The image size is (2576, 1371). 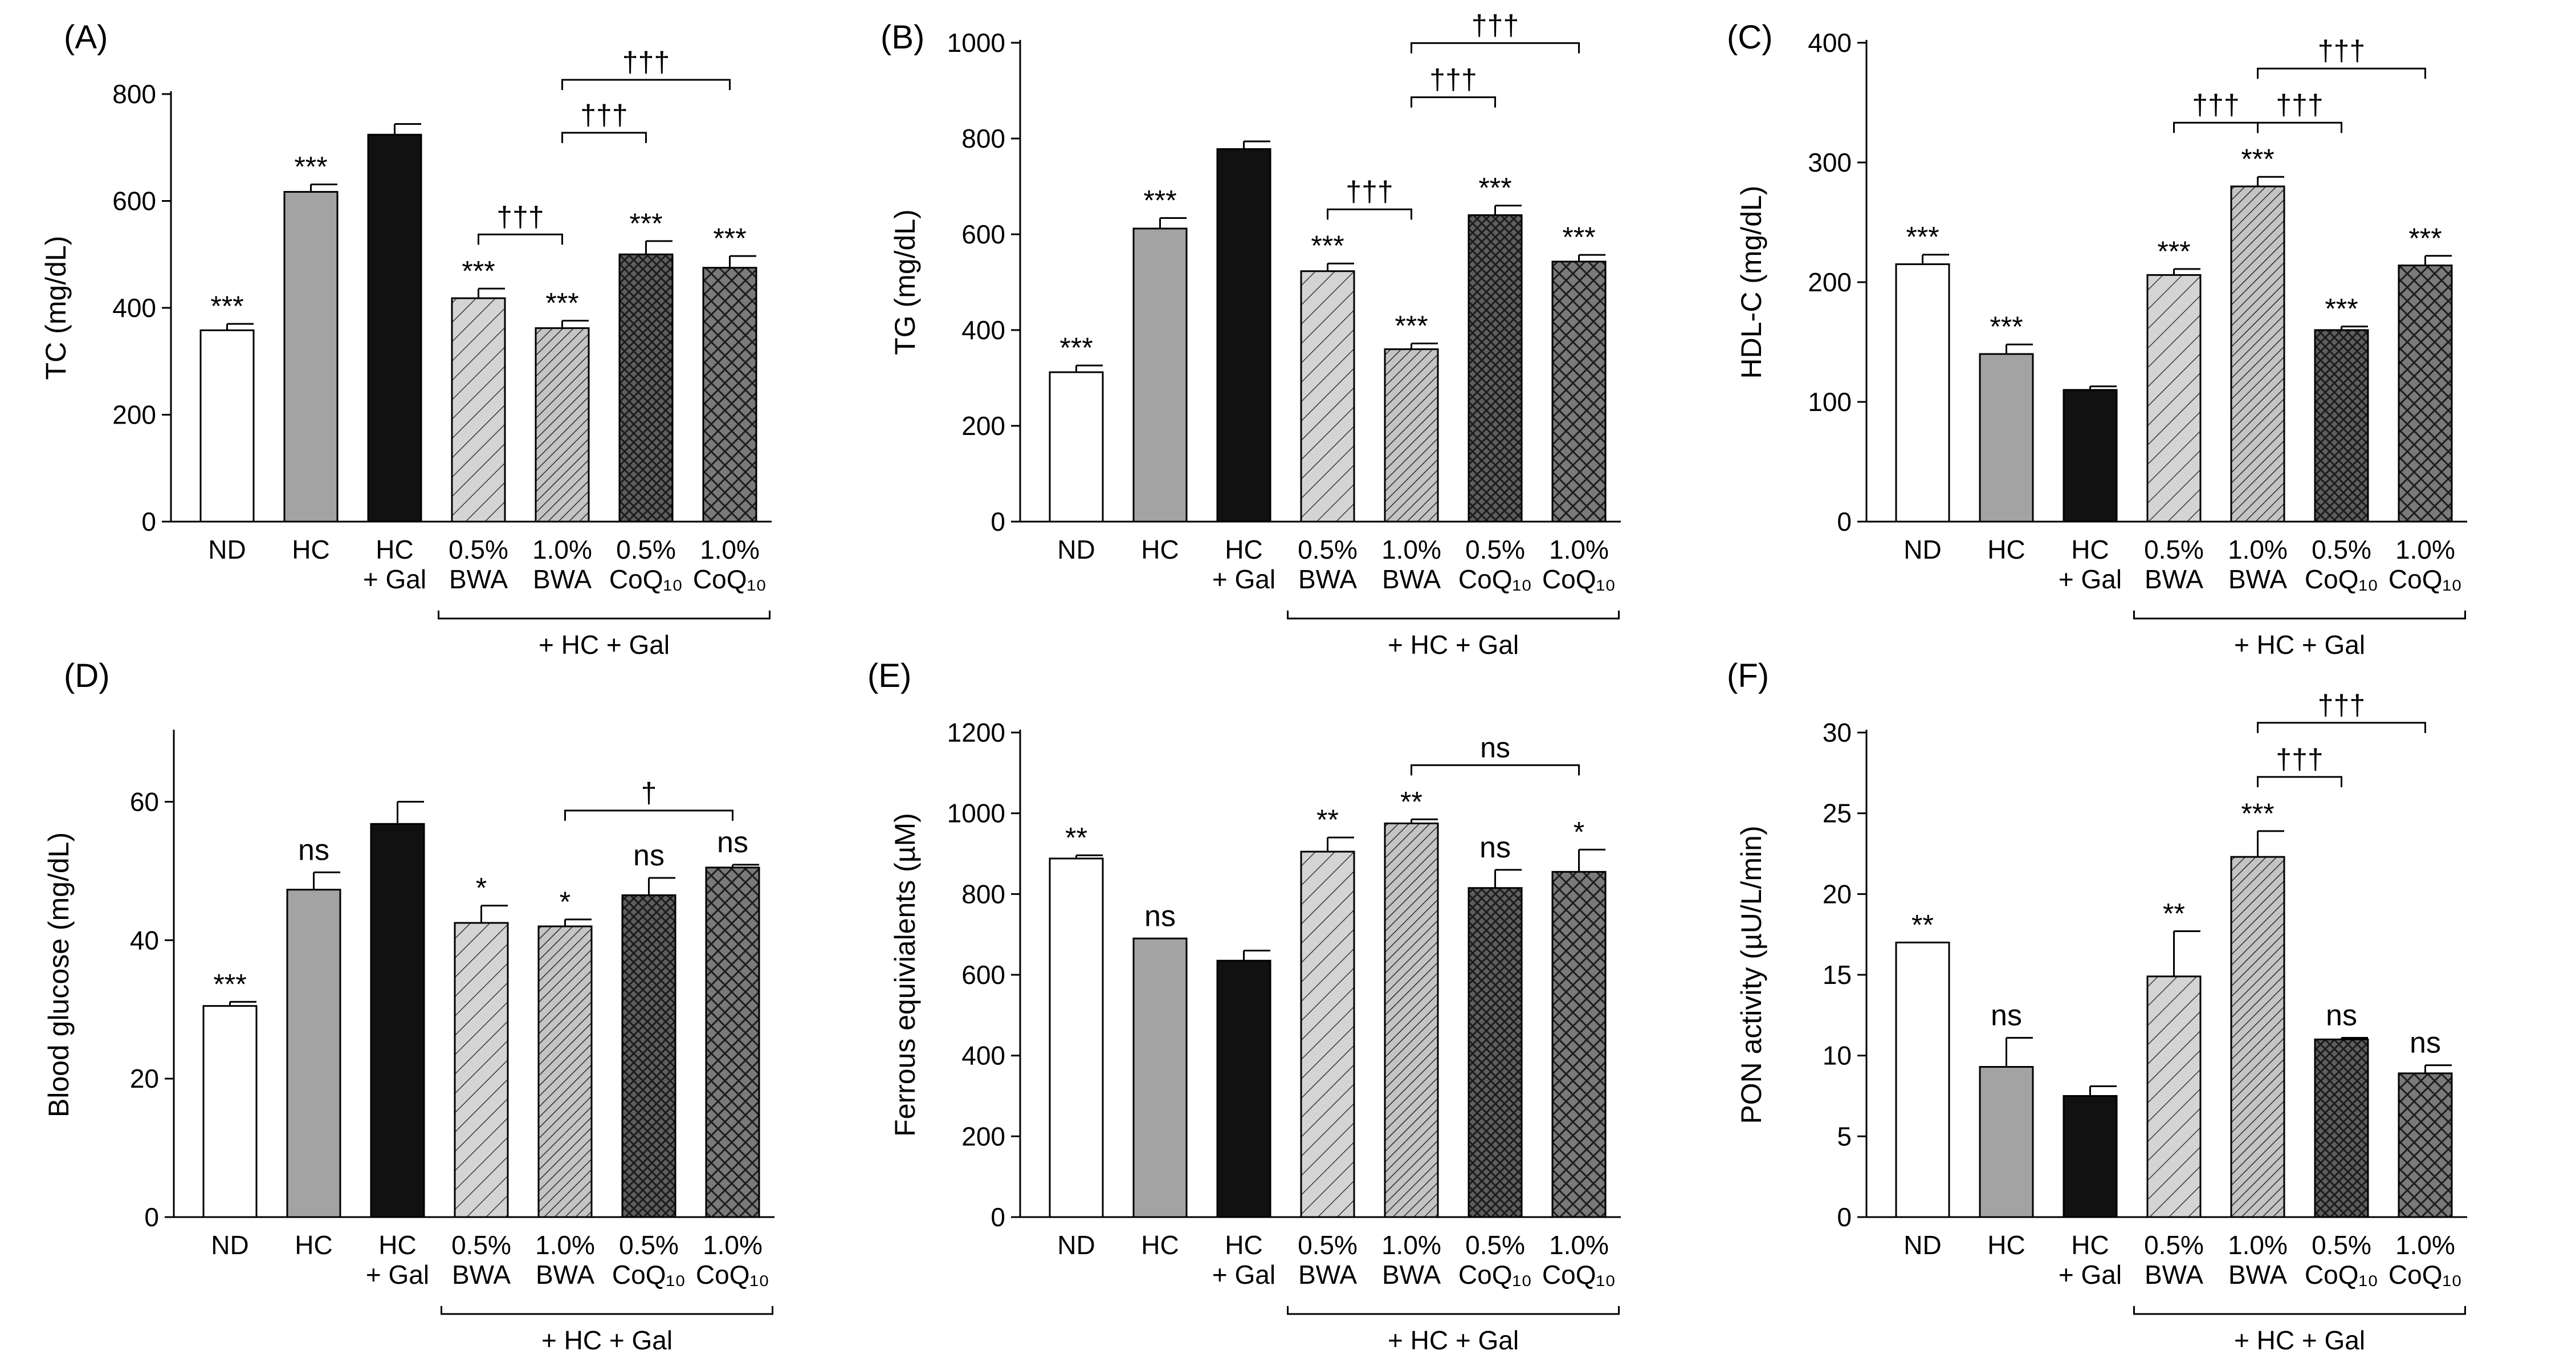 What do you see at coordinates (1844, 1136) in the screenshot?
I see `y-tick-label: 5` at bounding box center [1844, 1136].